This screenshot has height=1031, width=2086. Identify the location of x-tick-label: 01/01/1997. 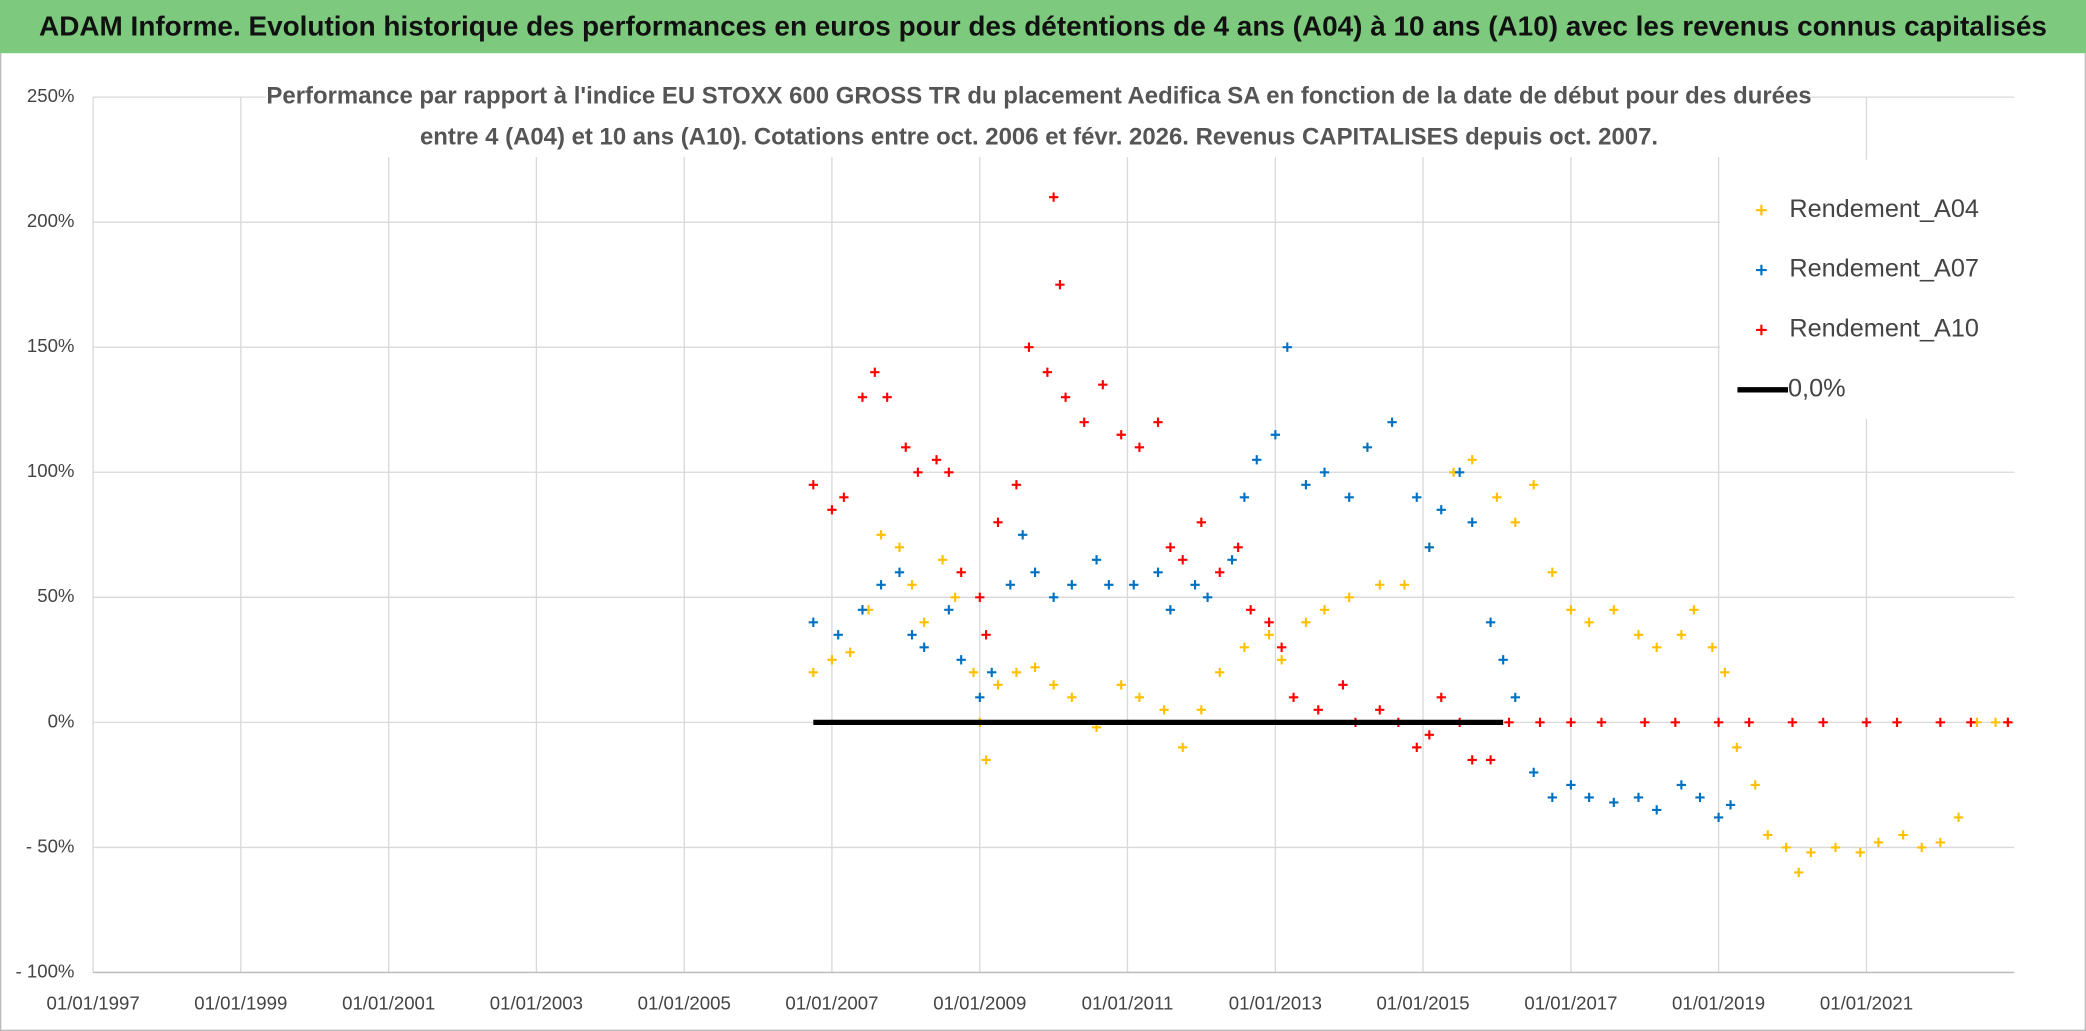
(93, 1002).